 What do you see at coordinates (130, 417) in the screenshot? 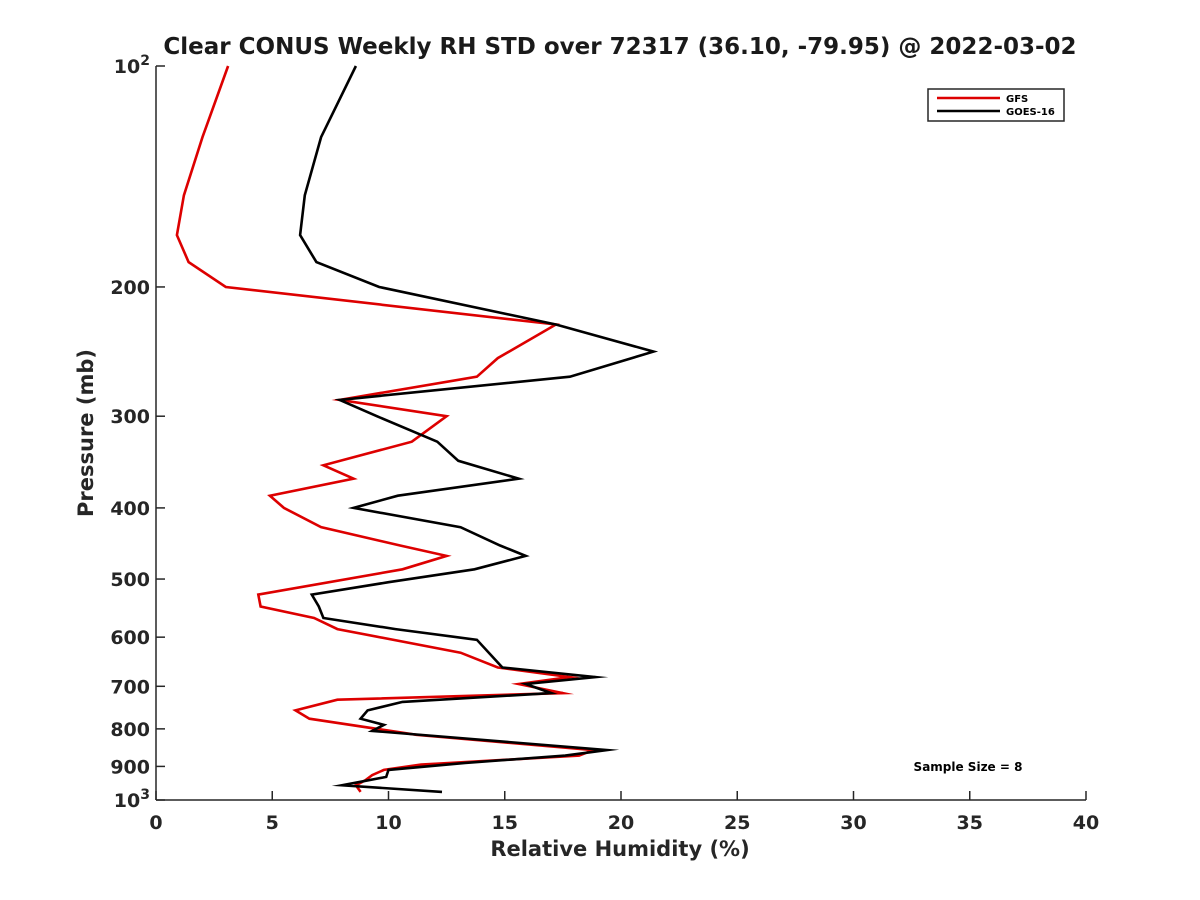
I see `y-tick-label: 300` at bounding box center [130, 417].